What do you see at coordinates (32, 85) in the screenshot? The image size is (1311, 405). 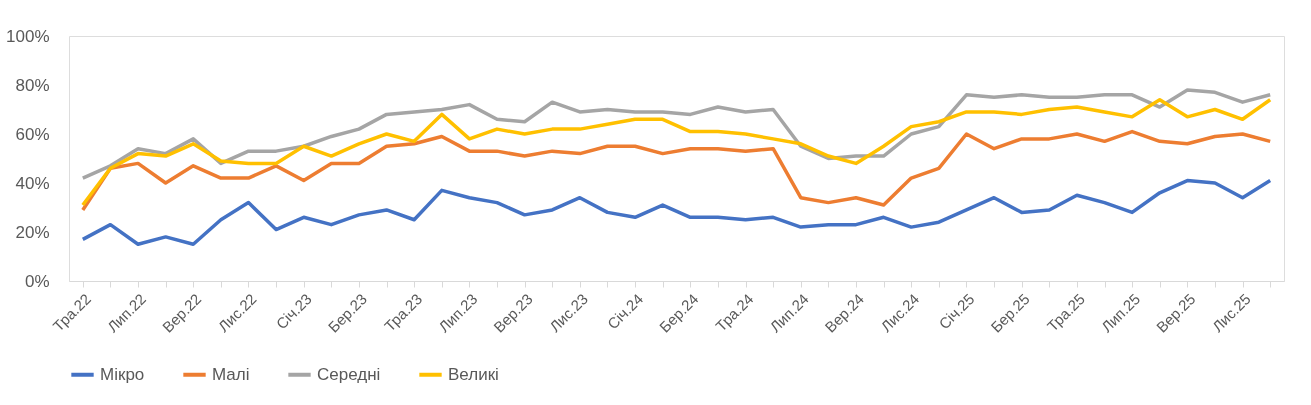 I see `y-tick-label: 80%` at bounding box center [32, 85].